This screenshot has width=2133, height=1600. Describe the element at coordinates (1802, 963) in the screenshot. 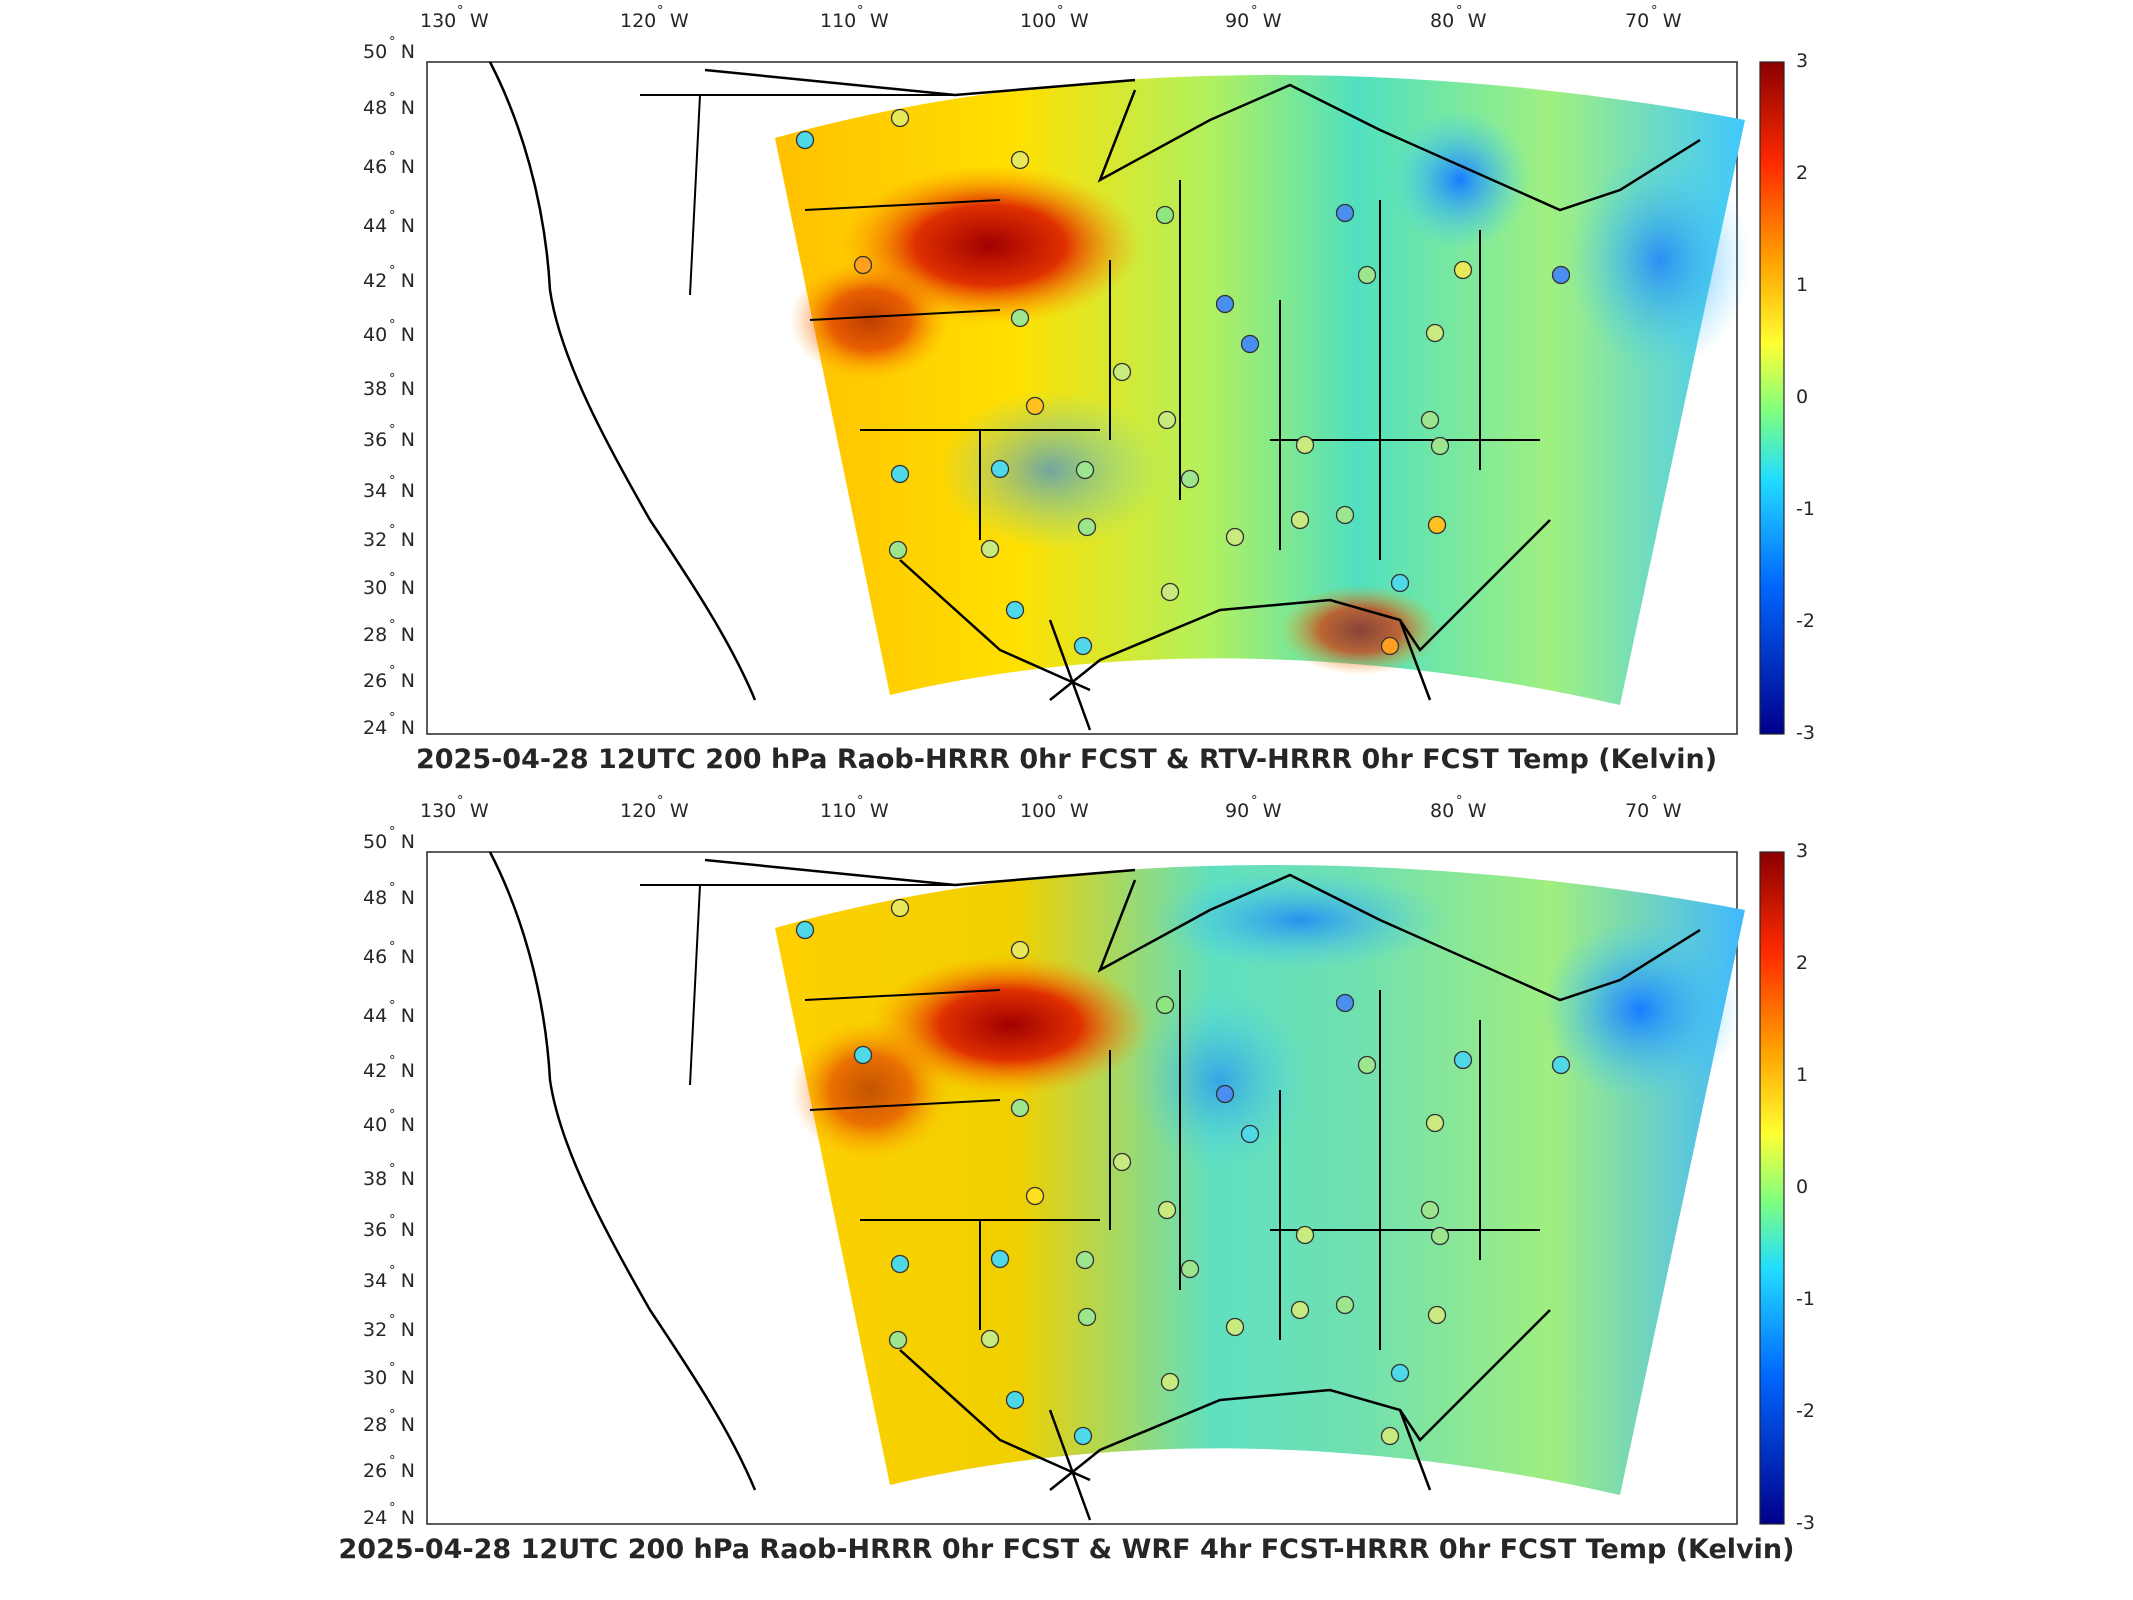

I see `colorbar-tick-label: 2` at that location.